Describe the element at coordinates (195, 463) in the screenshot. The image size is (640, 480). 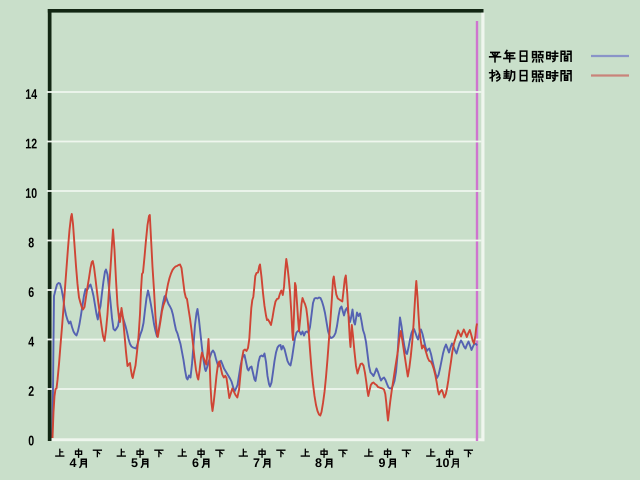
I see `svg-text: 6` at that location.